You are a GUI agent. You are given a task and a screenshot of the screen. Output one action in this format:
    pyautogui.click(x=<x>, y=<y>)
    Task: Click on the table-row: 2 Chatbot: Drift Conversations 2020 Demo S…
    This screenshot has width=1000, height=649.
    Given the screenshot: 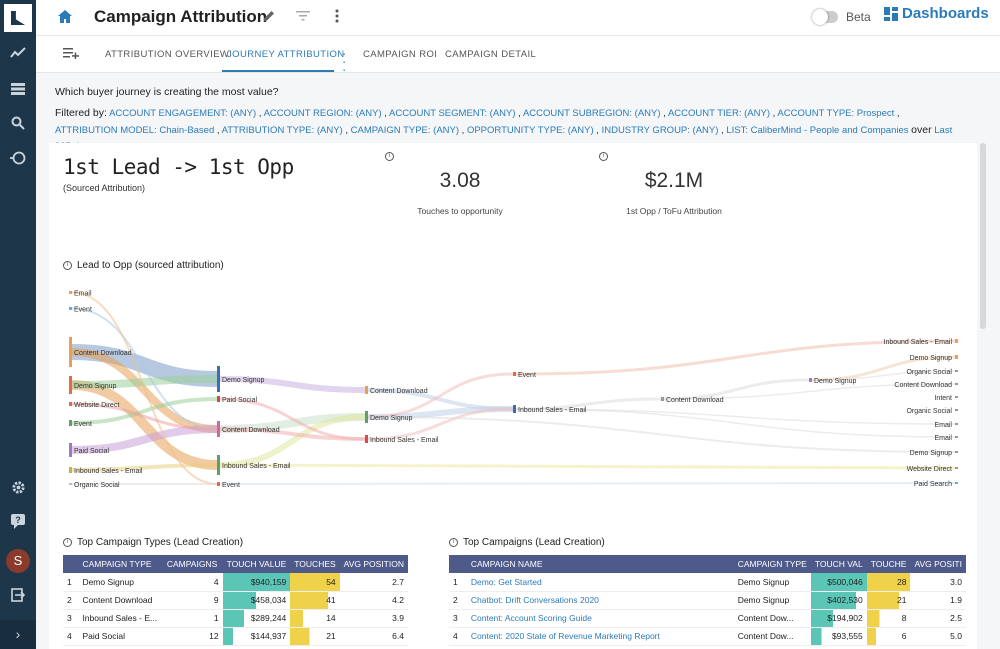 What is the action you would take?
    pyautogui.click(x=707, y=600)
    